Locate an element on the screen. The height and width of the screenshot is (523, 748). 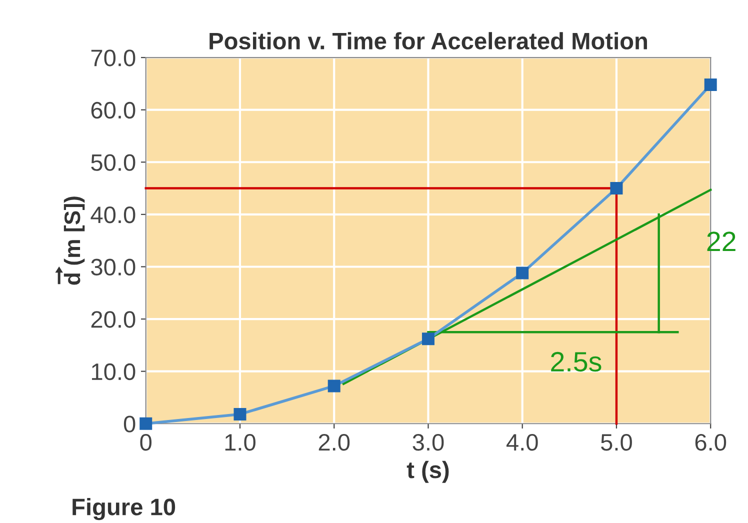
y-tick-label: 0 is located at coordinates (130, 424).